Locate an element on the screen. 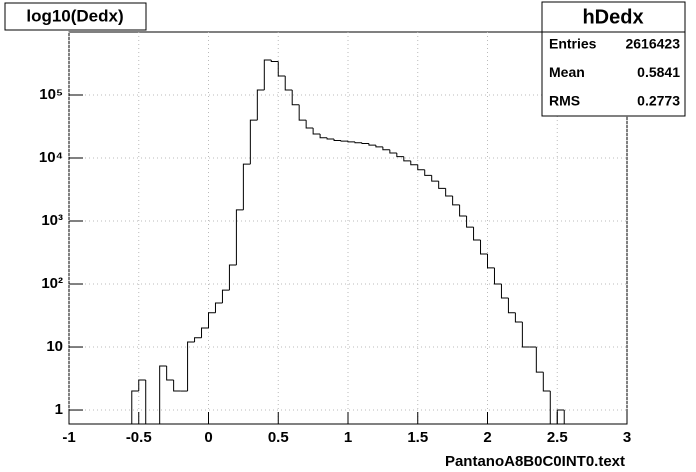 This screenshot has height=472, width=696. x-tick-label: 1 is located at coordinates (348, 437).